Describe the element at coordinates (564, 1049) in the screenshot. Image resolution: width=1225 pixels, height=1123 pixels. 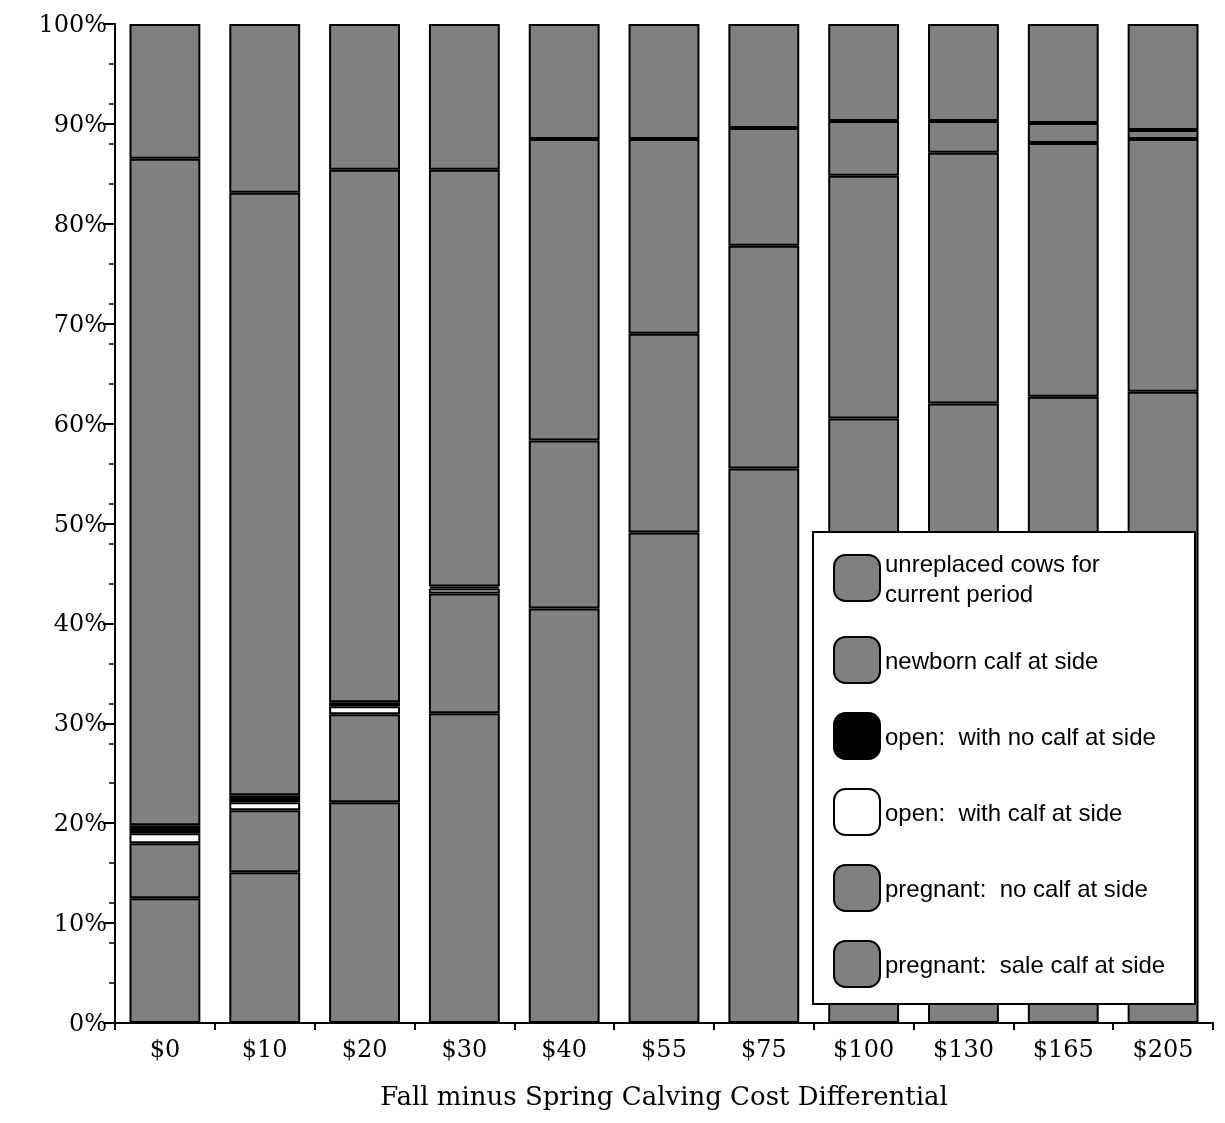
I see `x-tick-label: $40` at that location.